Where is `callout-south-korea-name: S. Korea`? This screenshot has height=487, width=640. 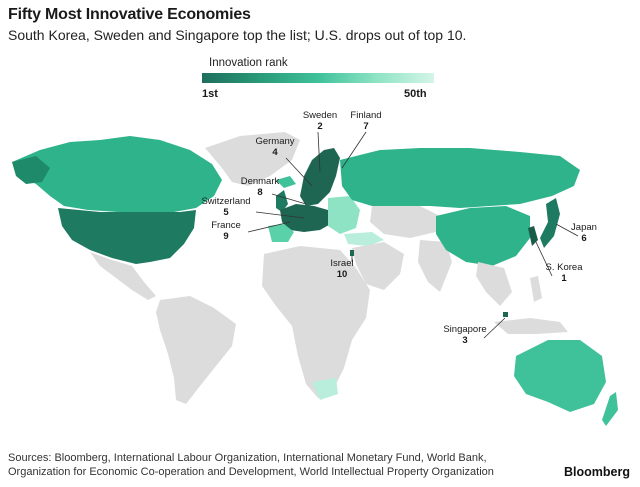
callout-south-korea-name: S. Korea is located at coordinates (564, 267).